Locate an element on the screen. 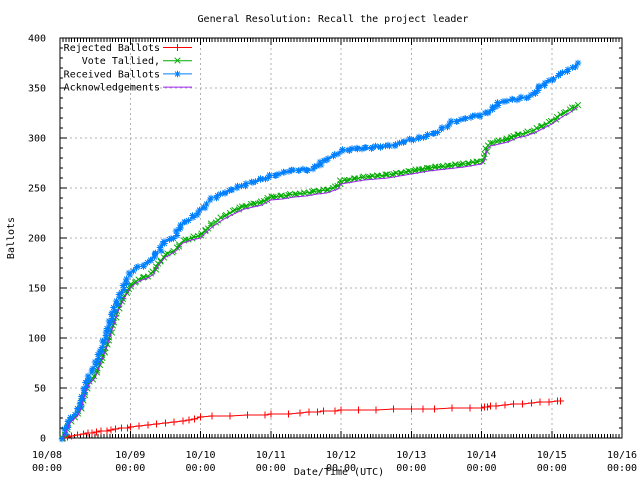  x-tick-label: 10/14 00:00 is located at coordinates (481, 462).